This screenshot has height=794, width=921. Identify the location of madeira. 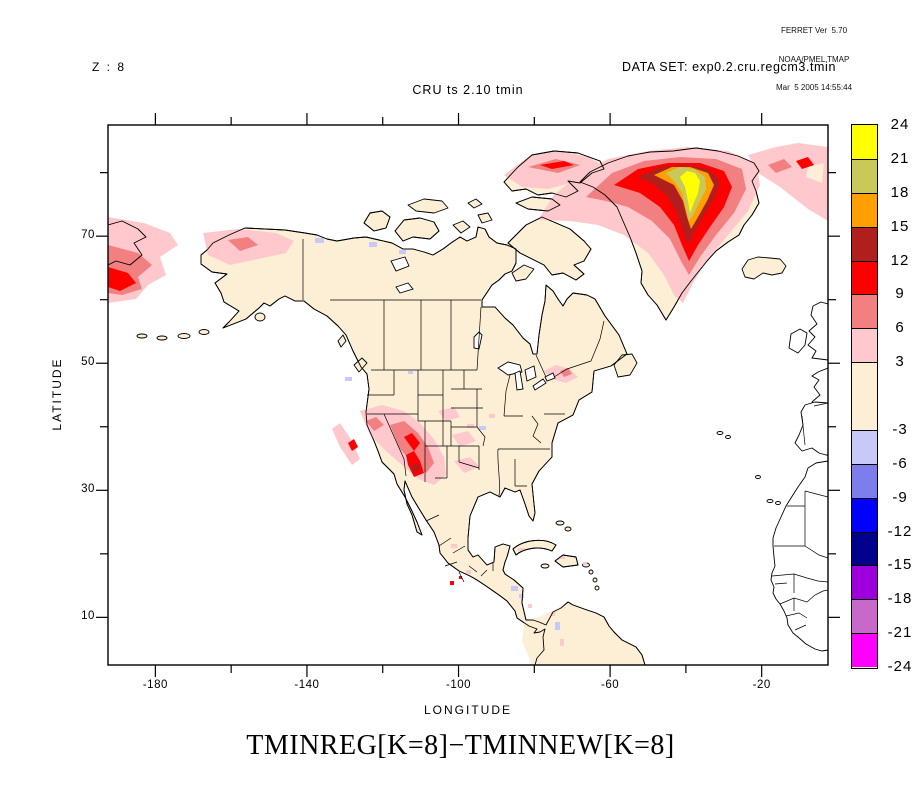
(758, 477).